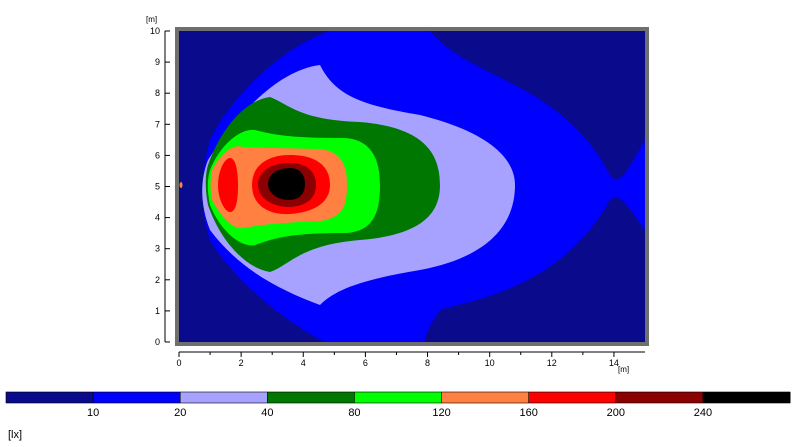 This screenshot has width=800, height=447. What do you see at coordinates (410, 359) in the screenshot?
I see `x-axis: 0 2 4 6 8 10 12 14` at bounding box center [410, 359].